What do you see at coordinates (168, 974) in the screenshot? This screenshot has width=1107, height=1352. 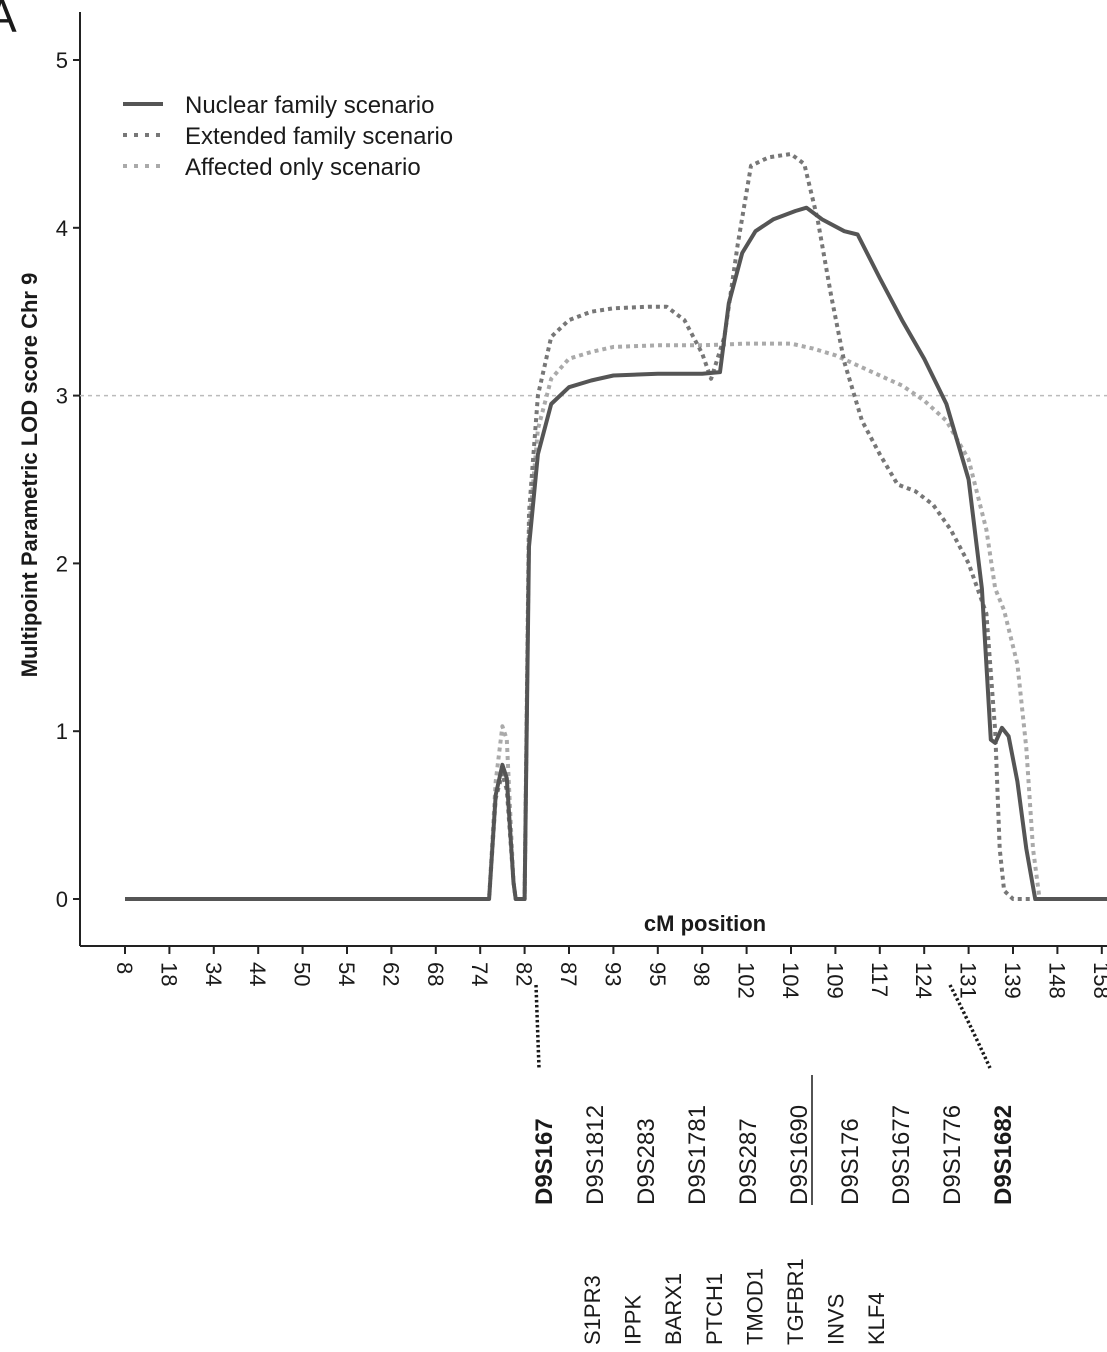 I see `x-tick-label: 18` at bounding box center [168, 974].